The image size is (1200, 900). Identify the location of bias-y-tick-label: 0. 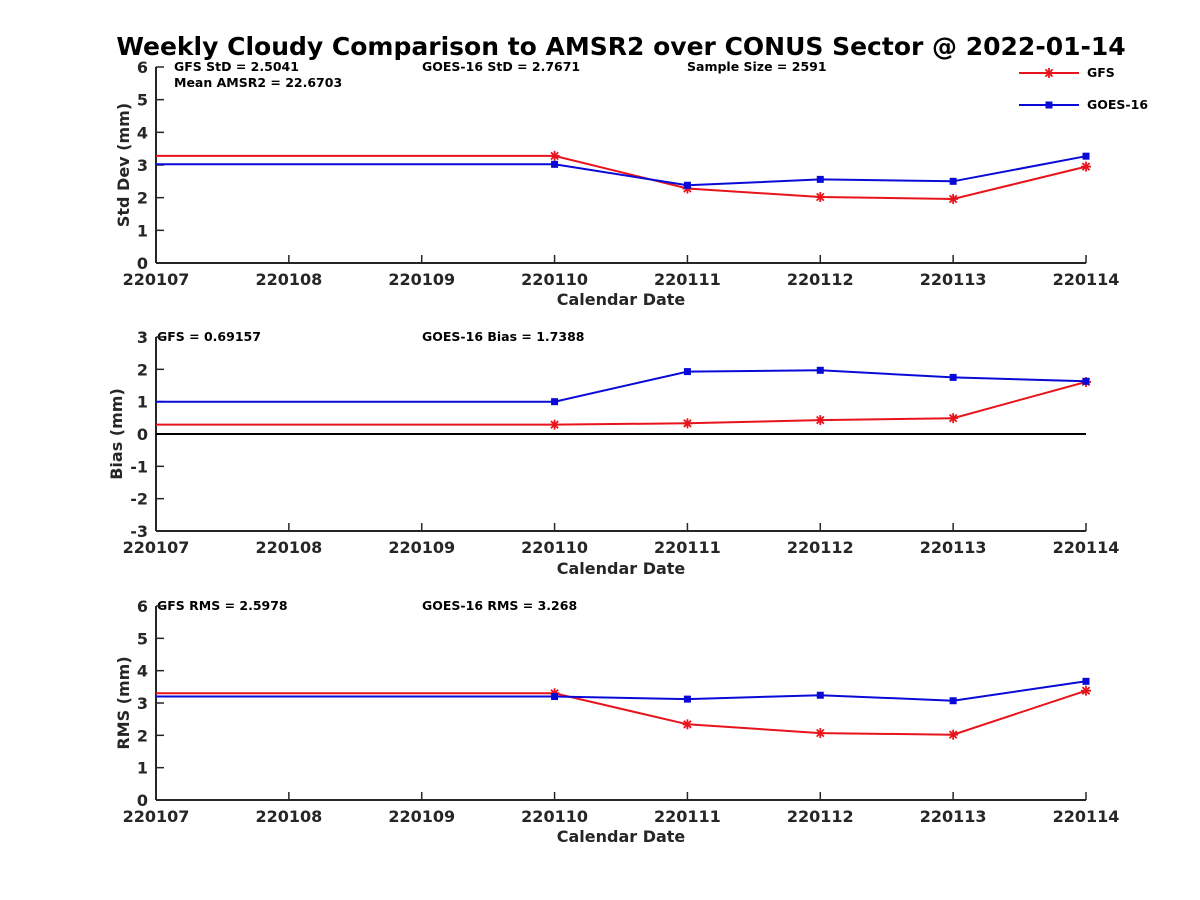
(142, 434).